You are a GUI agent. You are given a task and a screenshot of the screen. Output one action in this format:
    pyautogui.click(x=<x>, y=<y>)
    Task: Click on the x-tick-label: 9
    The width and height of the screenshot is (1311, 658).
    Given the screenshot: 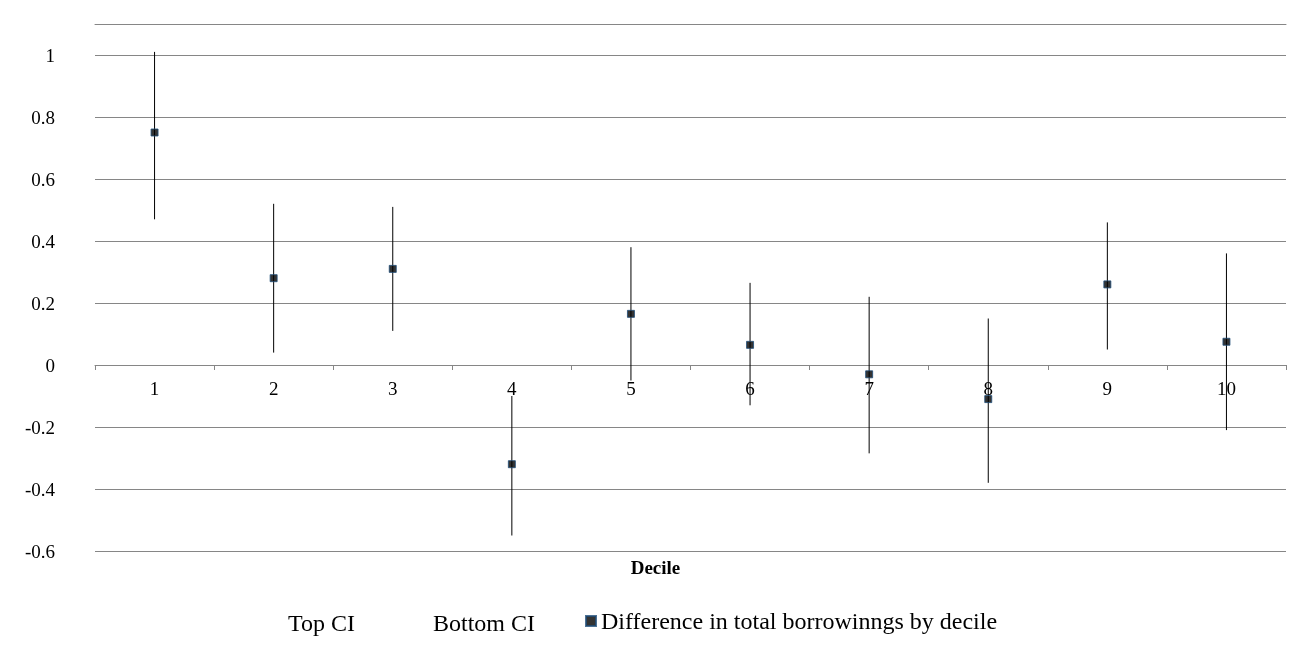 What is the action you would take?
    pyautogui.click(x=1107, y=388)
    